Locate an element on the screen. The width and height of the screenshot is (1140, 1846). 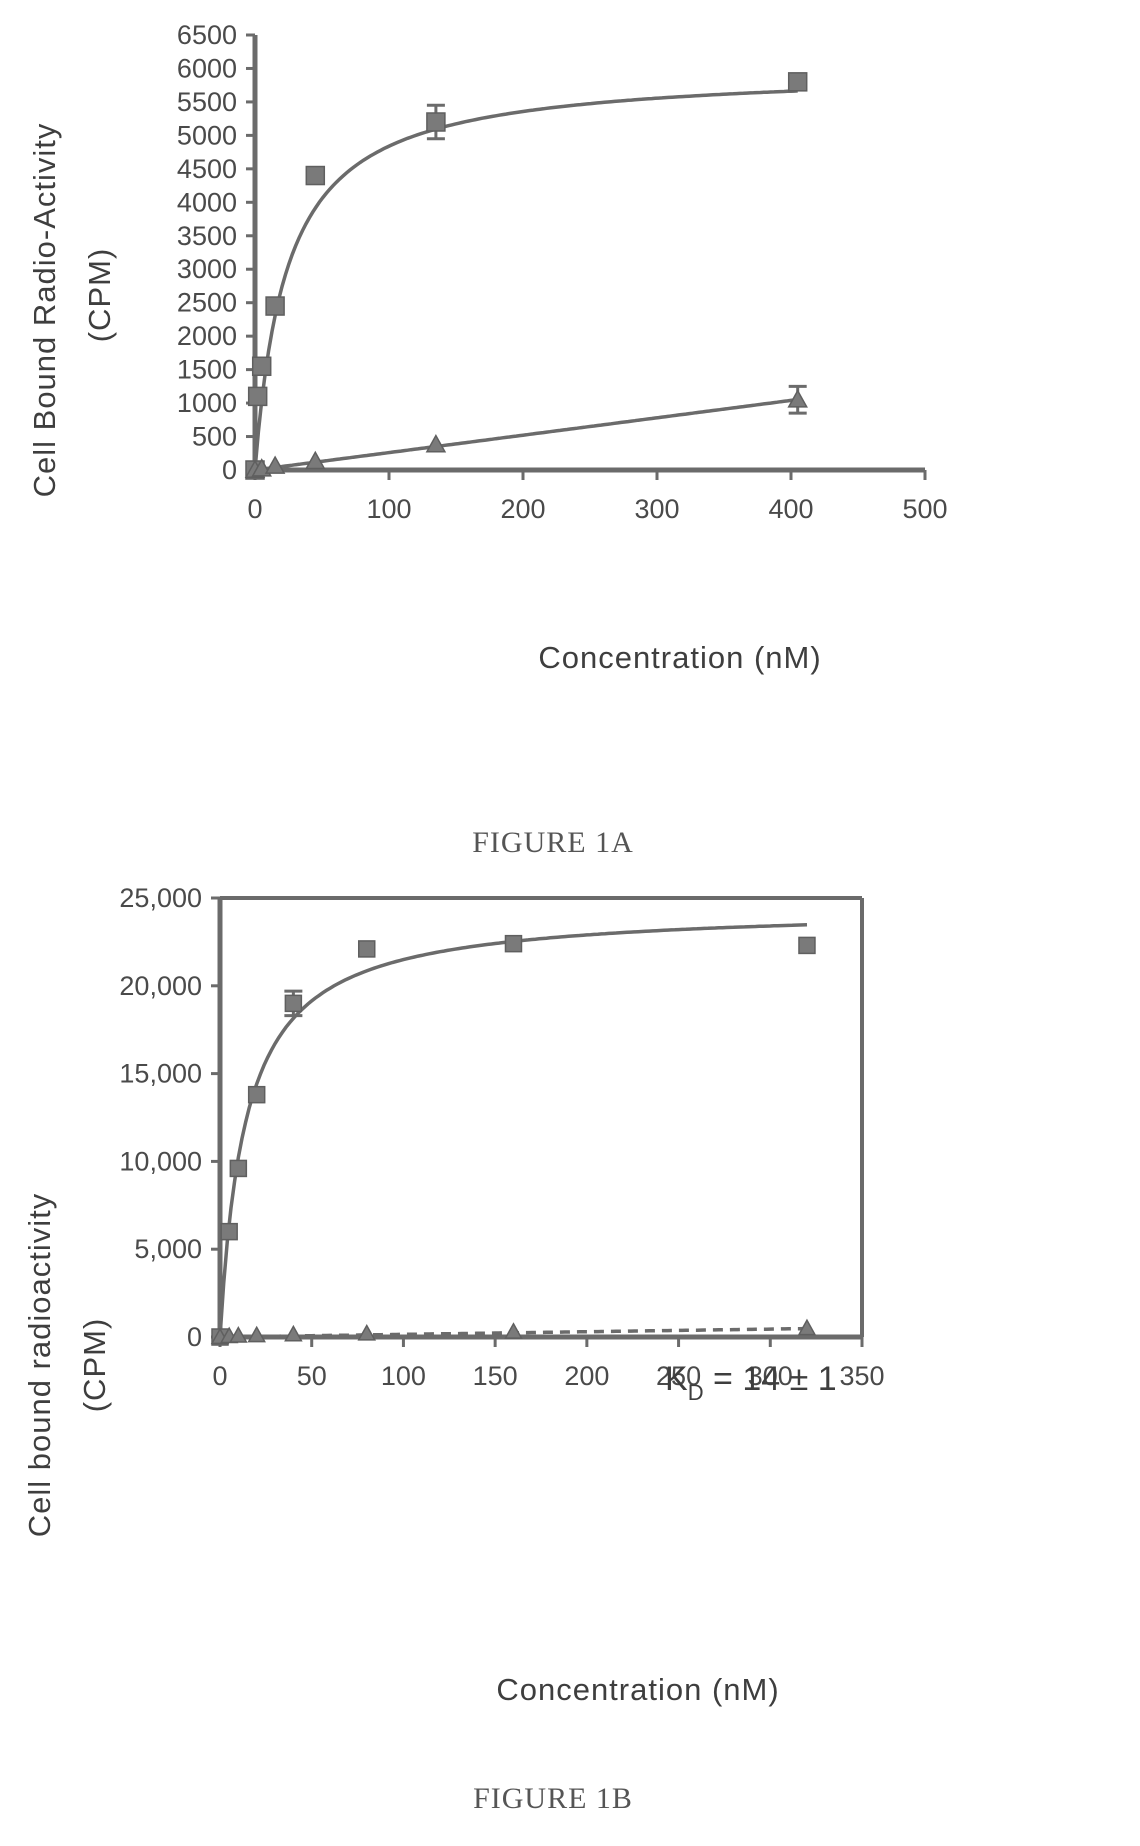
chart-1a-data-points is located at coordinates (526, 276).